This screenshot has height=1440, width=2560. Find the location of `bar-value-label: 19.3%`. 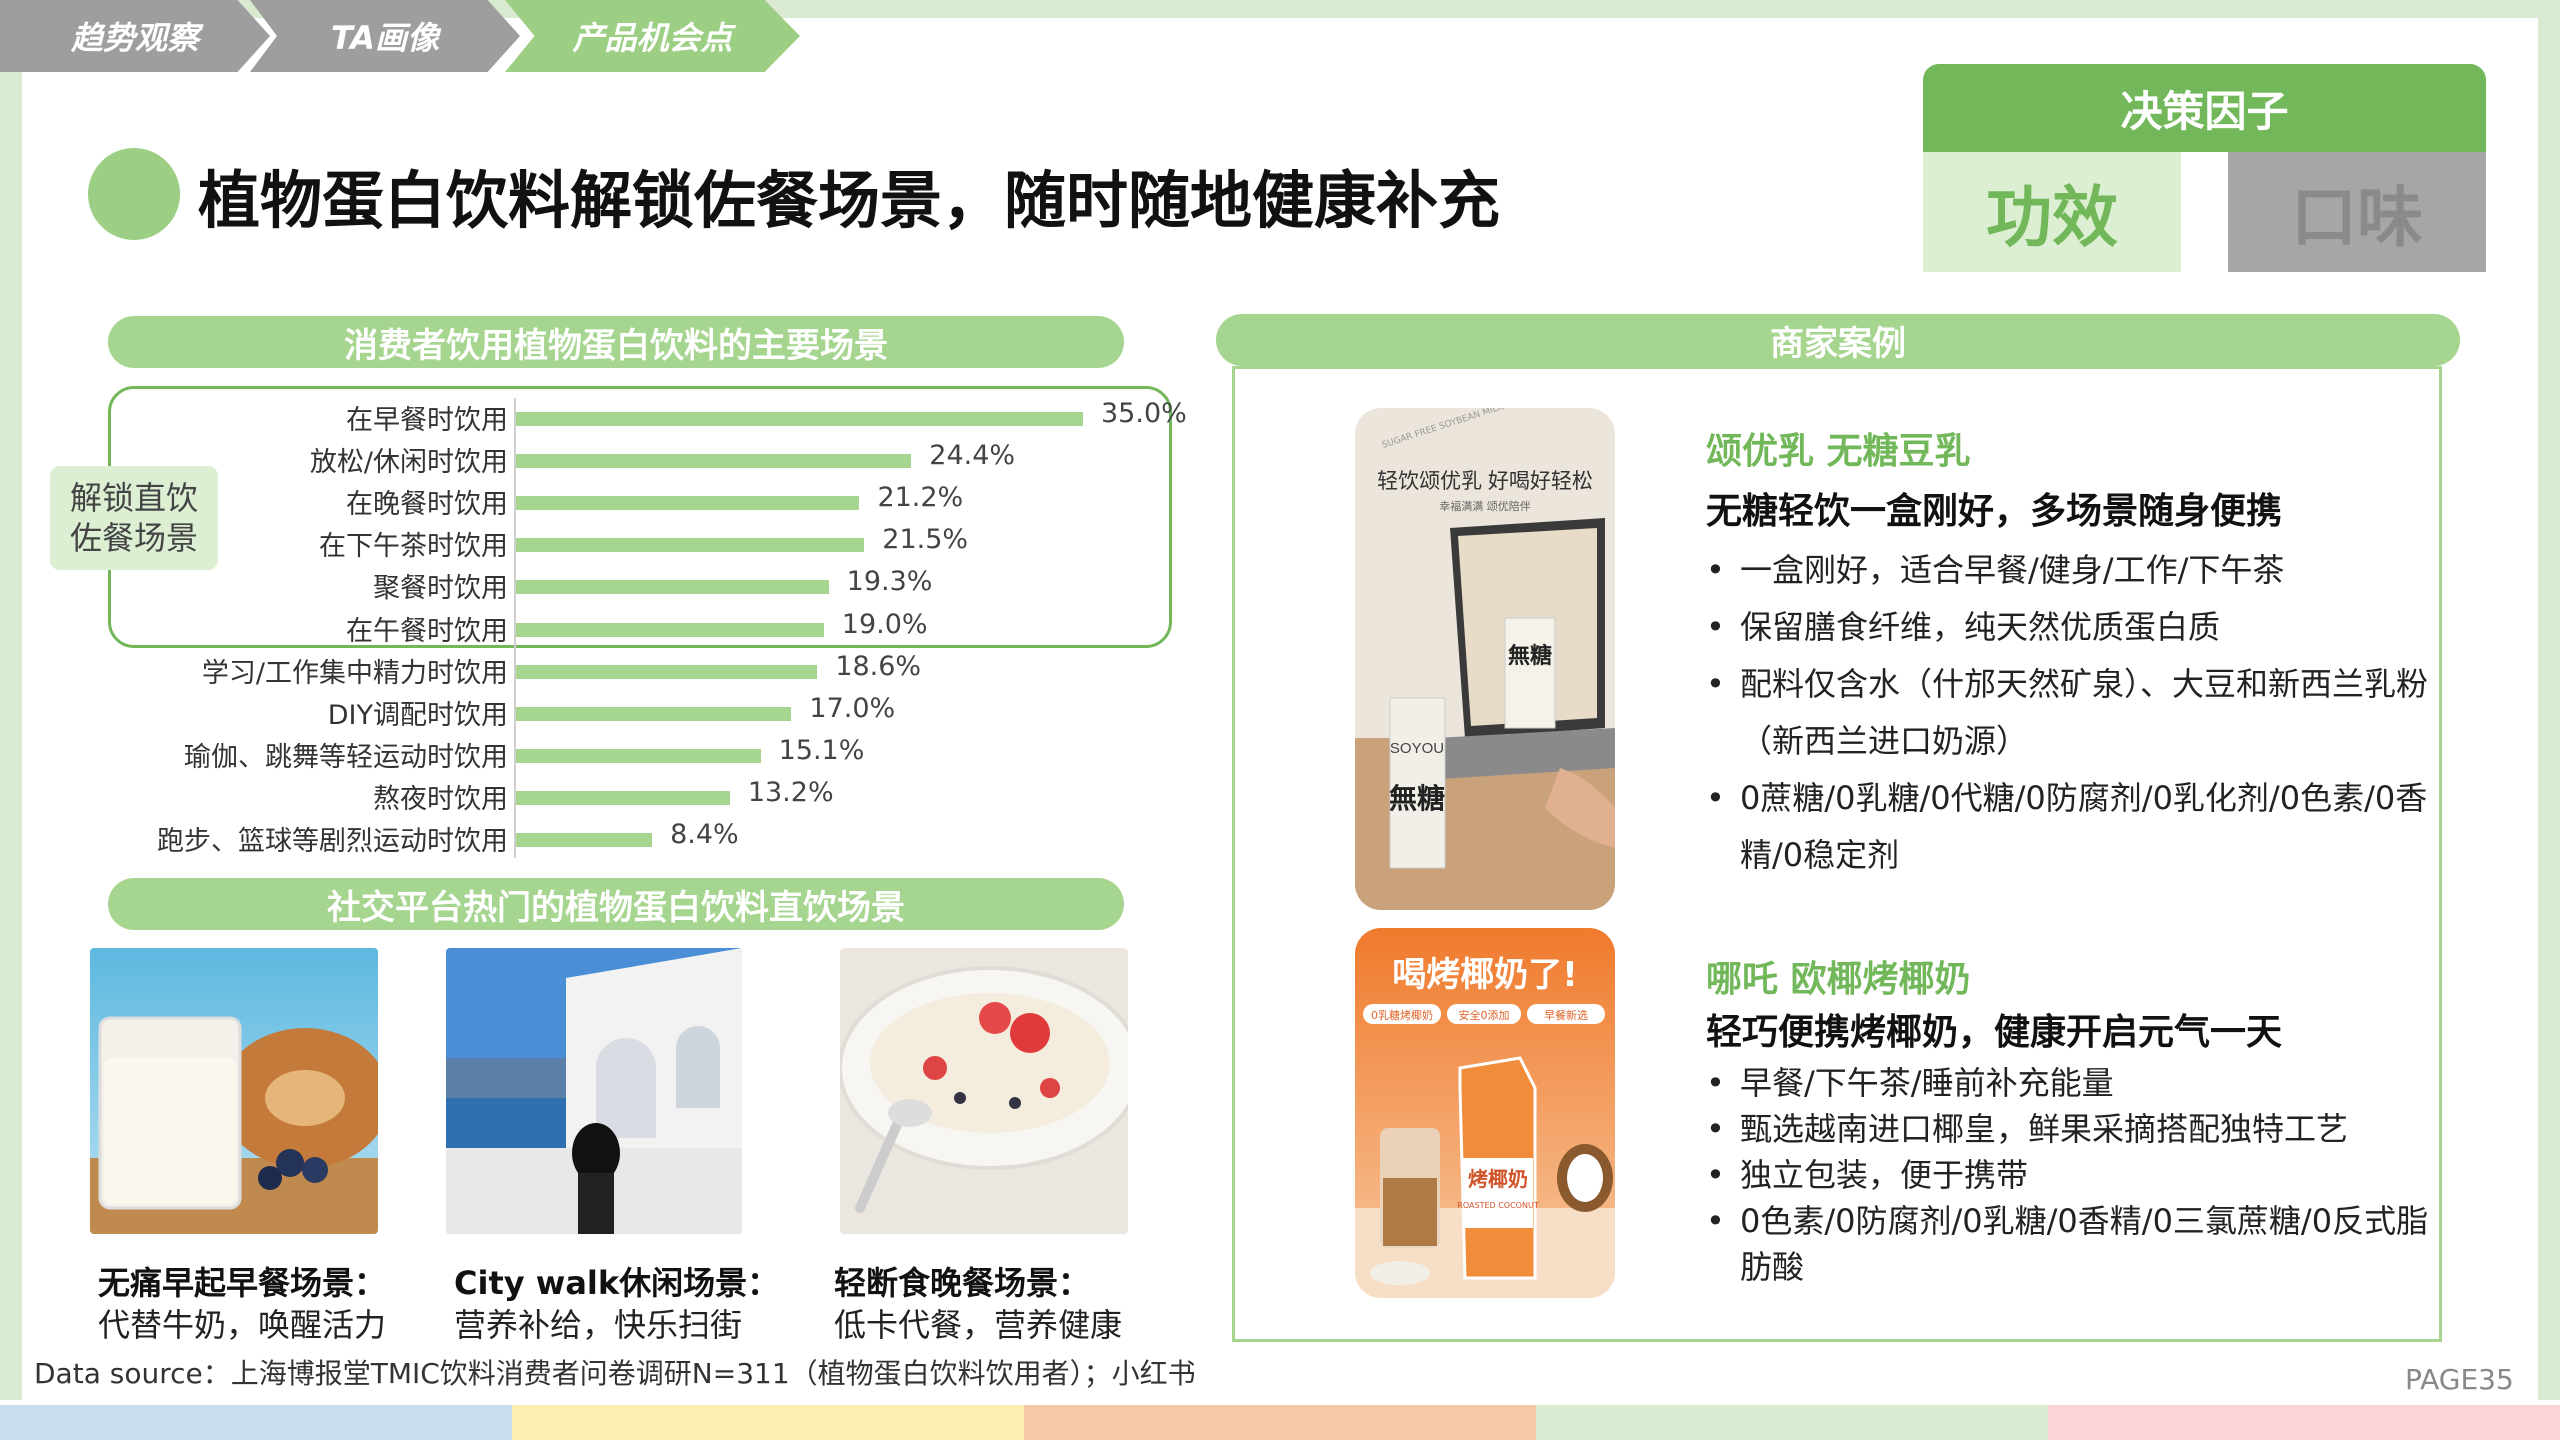

bar-value-label: 19.3% is located at coordinates (889, 582).